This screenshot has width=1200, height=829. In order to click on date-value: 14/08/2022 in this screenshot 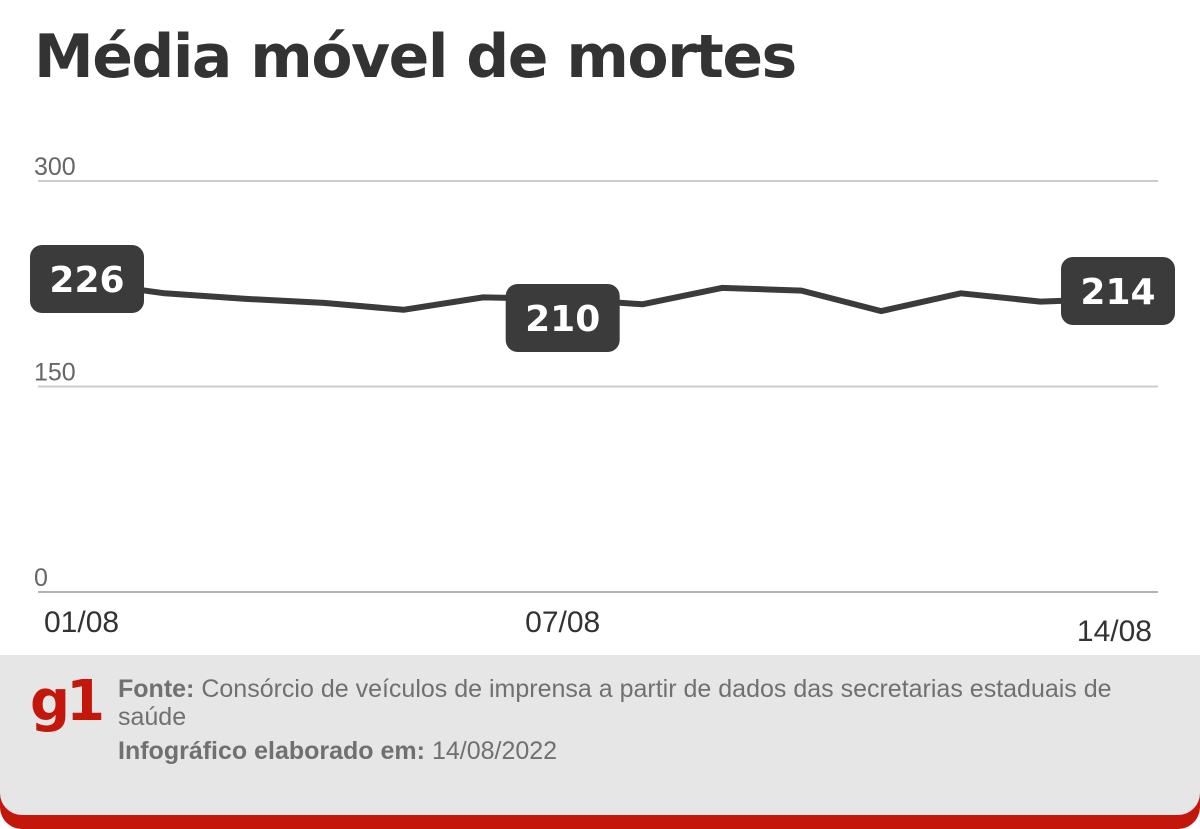, I will do `click(494, 751)`.